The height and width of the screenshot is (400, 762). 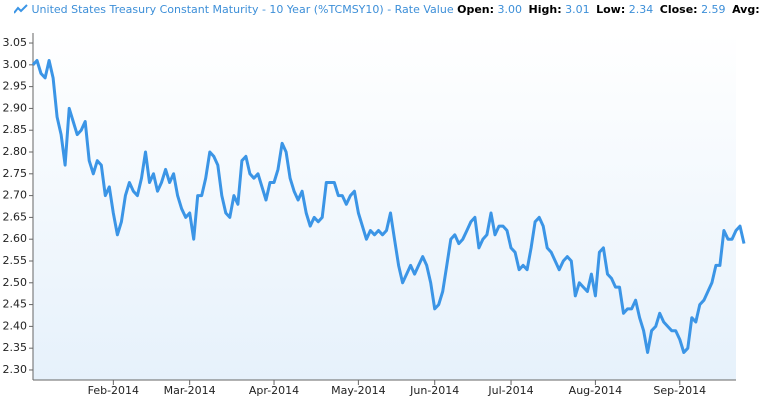 I want to click on stat-label: Low:, so click(x=611, y=9).